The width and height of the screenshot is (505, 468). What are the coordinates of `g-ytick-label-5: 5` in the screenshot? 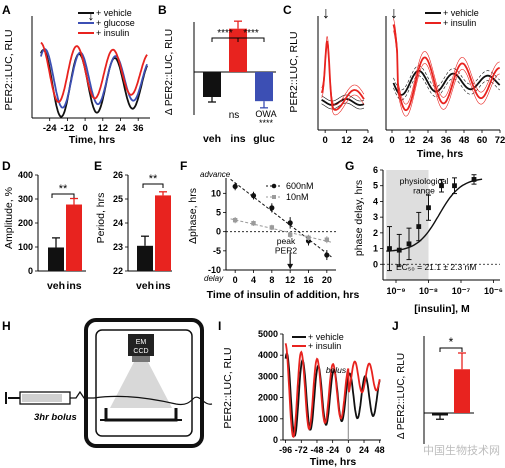 It's located at (375, 186).